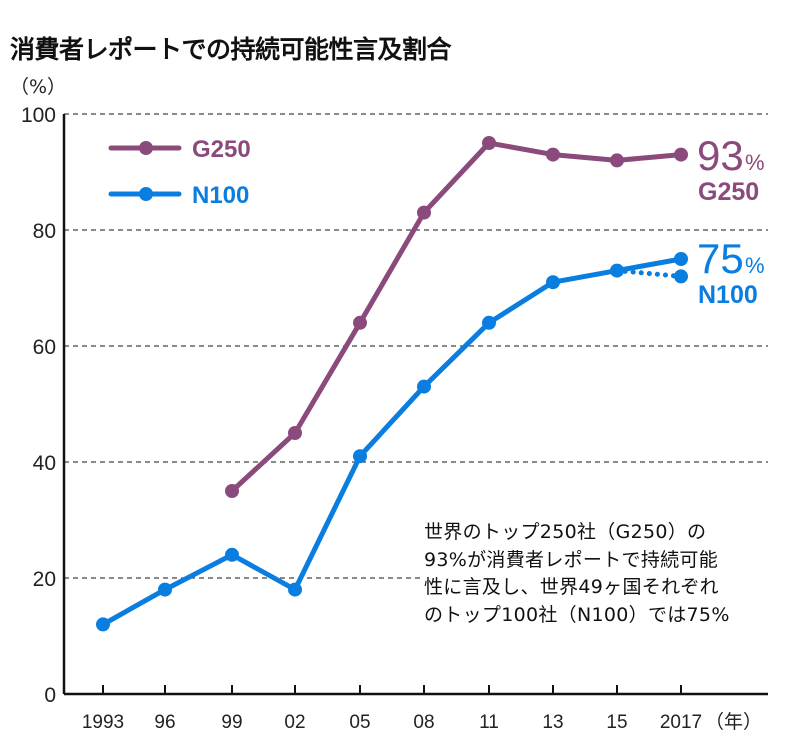 The width and height of the screenshot is (800, 747). I want to click on y-tick-label: 60, so click(44, 347).